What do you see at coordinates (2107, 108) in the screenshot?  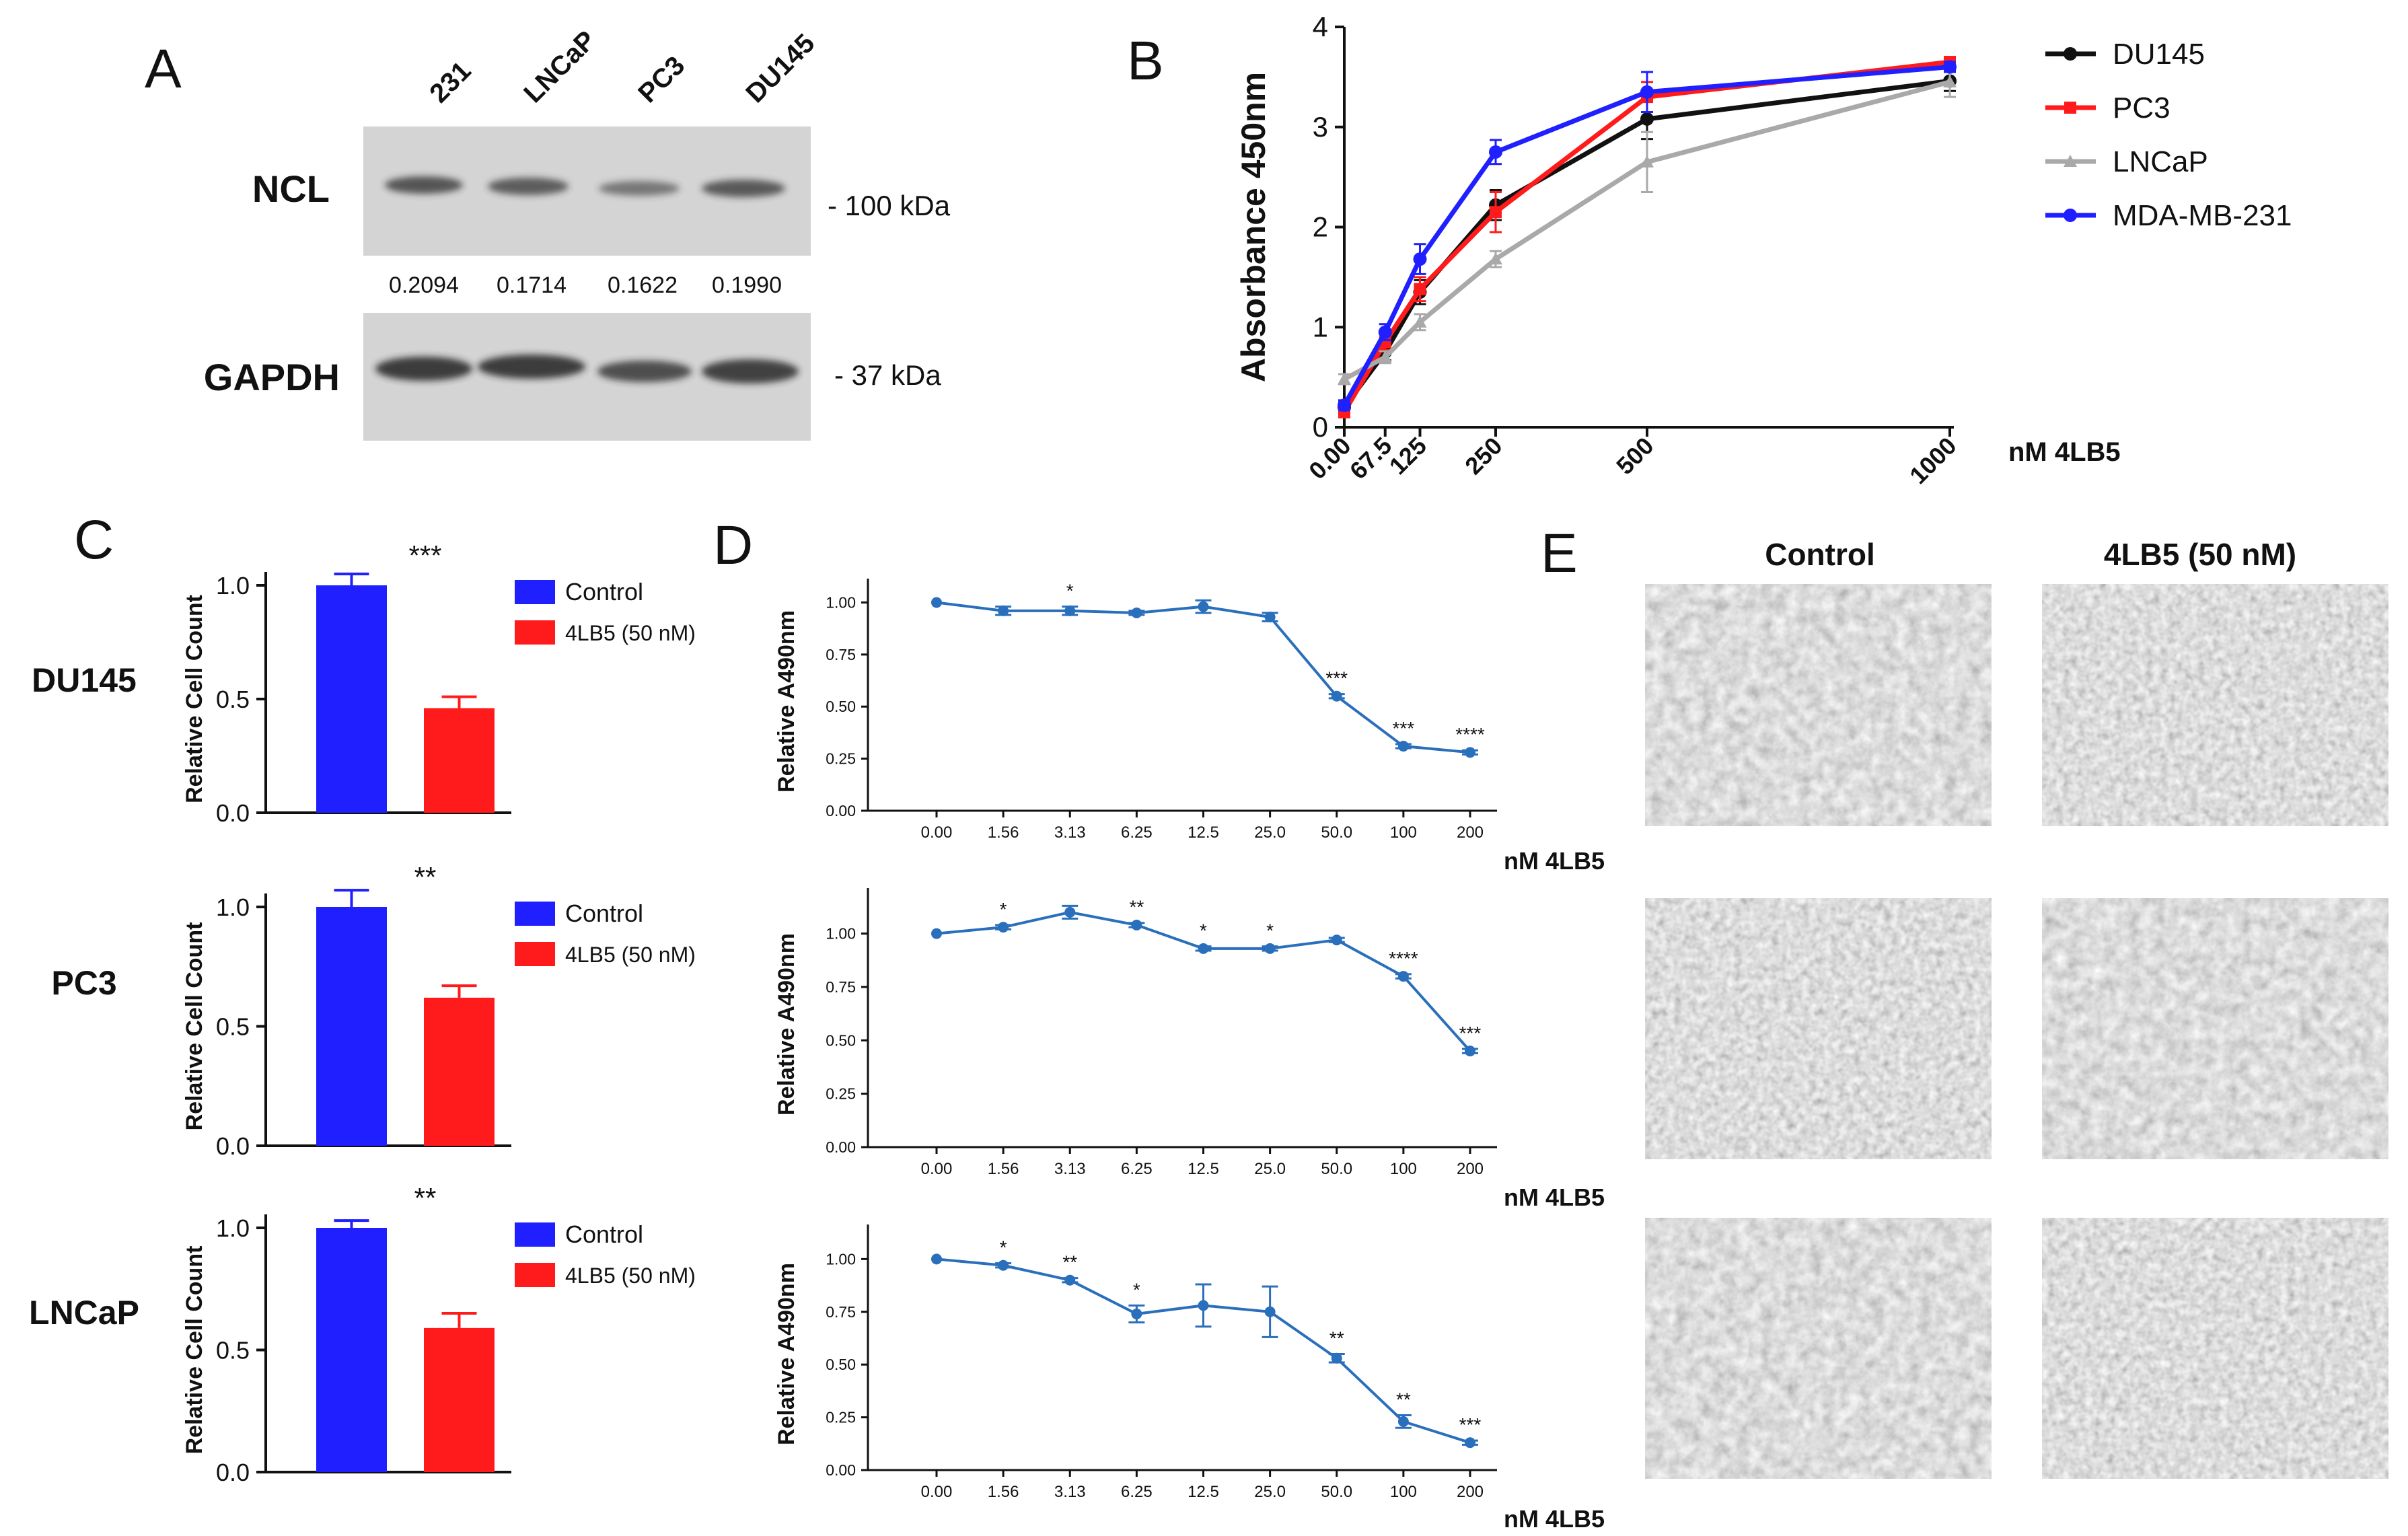 I see `b-legend-entry-pc3: PC3` at bounding box center [2107, 108].